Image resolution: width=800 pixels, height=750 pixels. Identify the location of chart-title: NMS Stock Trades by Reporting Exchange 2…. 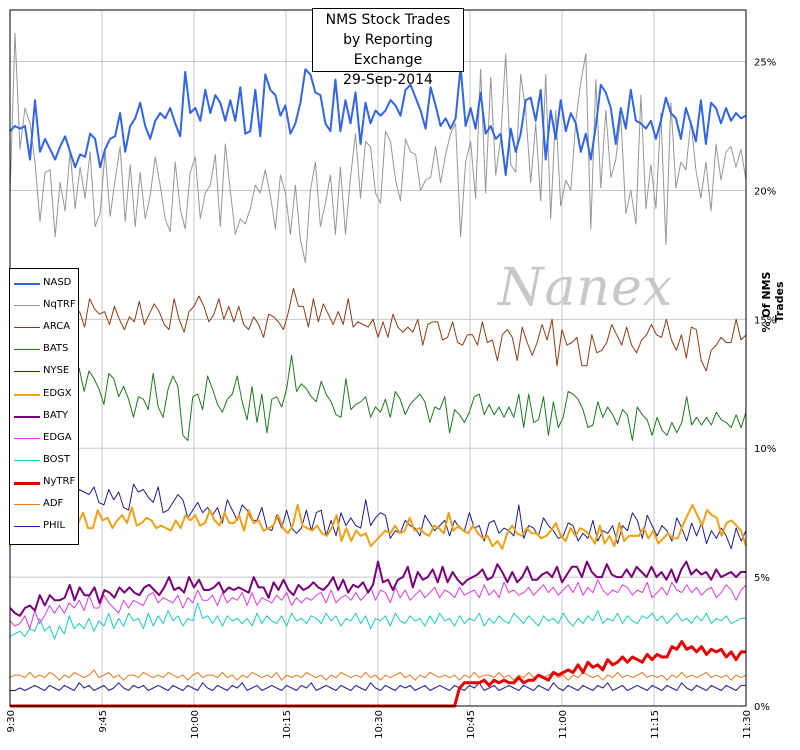
(388, 48).